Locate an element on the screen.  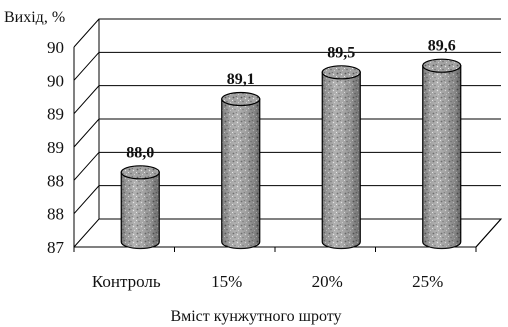
x-category-label: Контроль is located at coordinates (126, 281).